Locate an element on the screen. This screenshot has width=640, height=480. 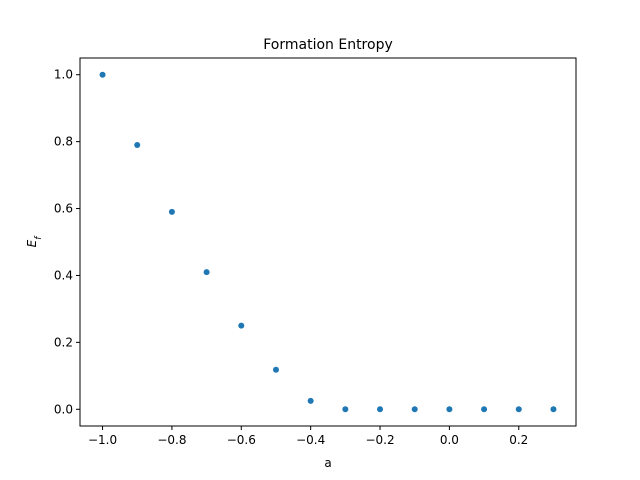
y-axis-label-sub: f is located at coordinates (39, 237).